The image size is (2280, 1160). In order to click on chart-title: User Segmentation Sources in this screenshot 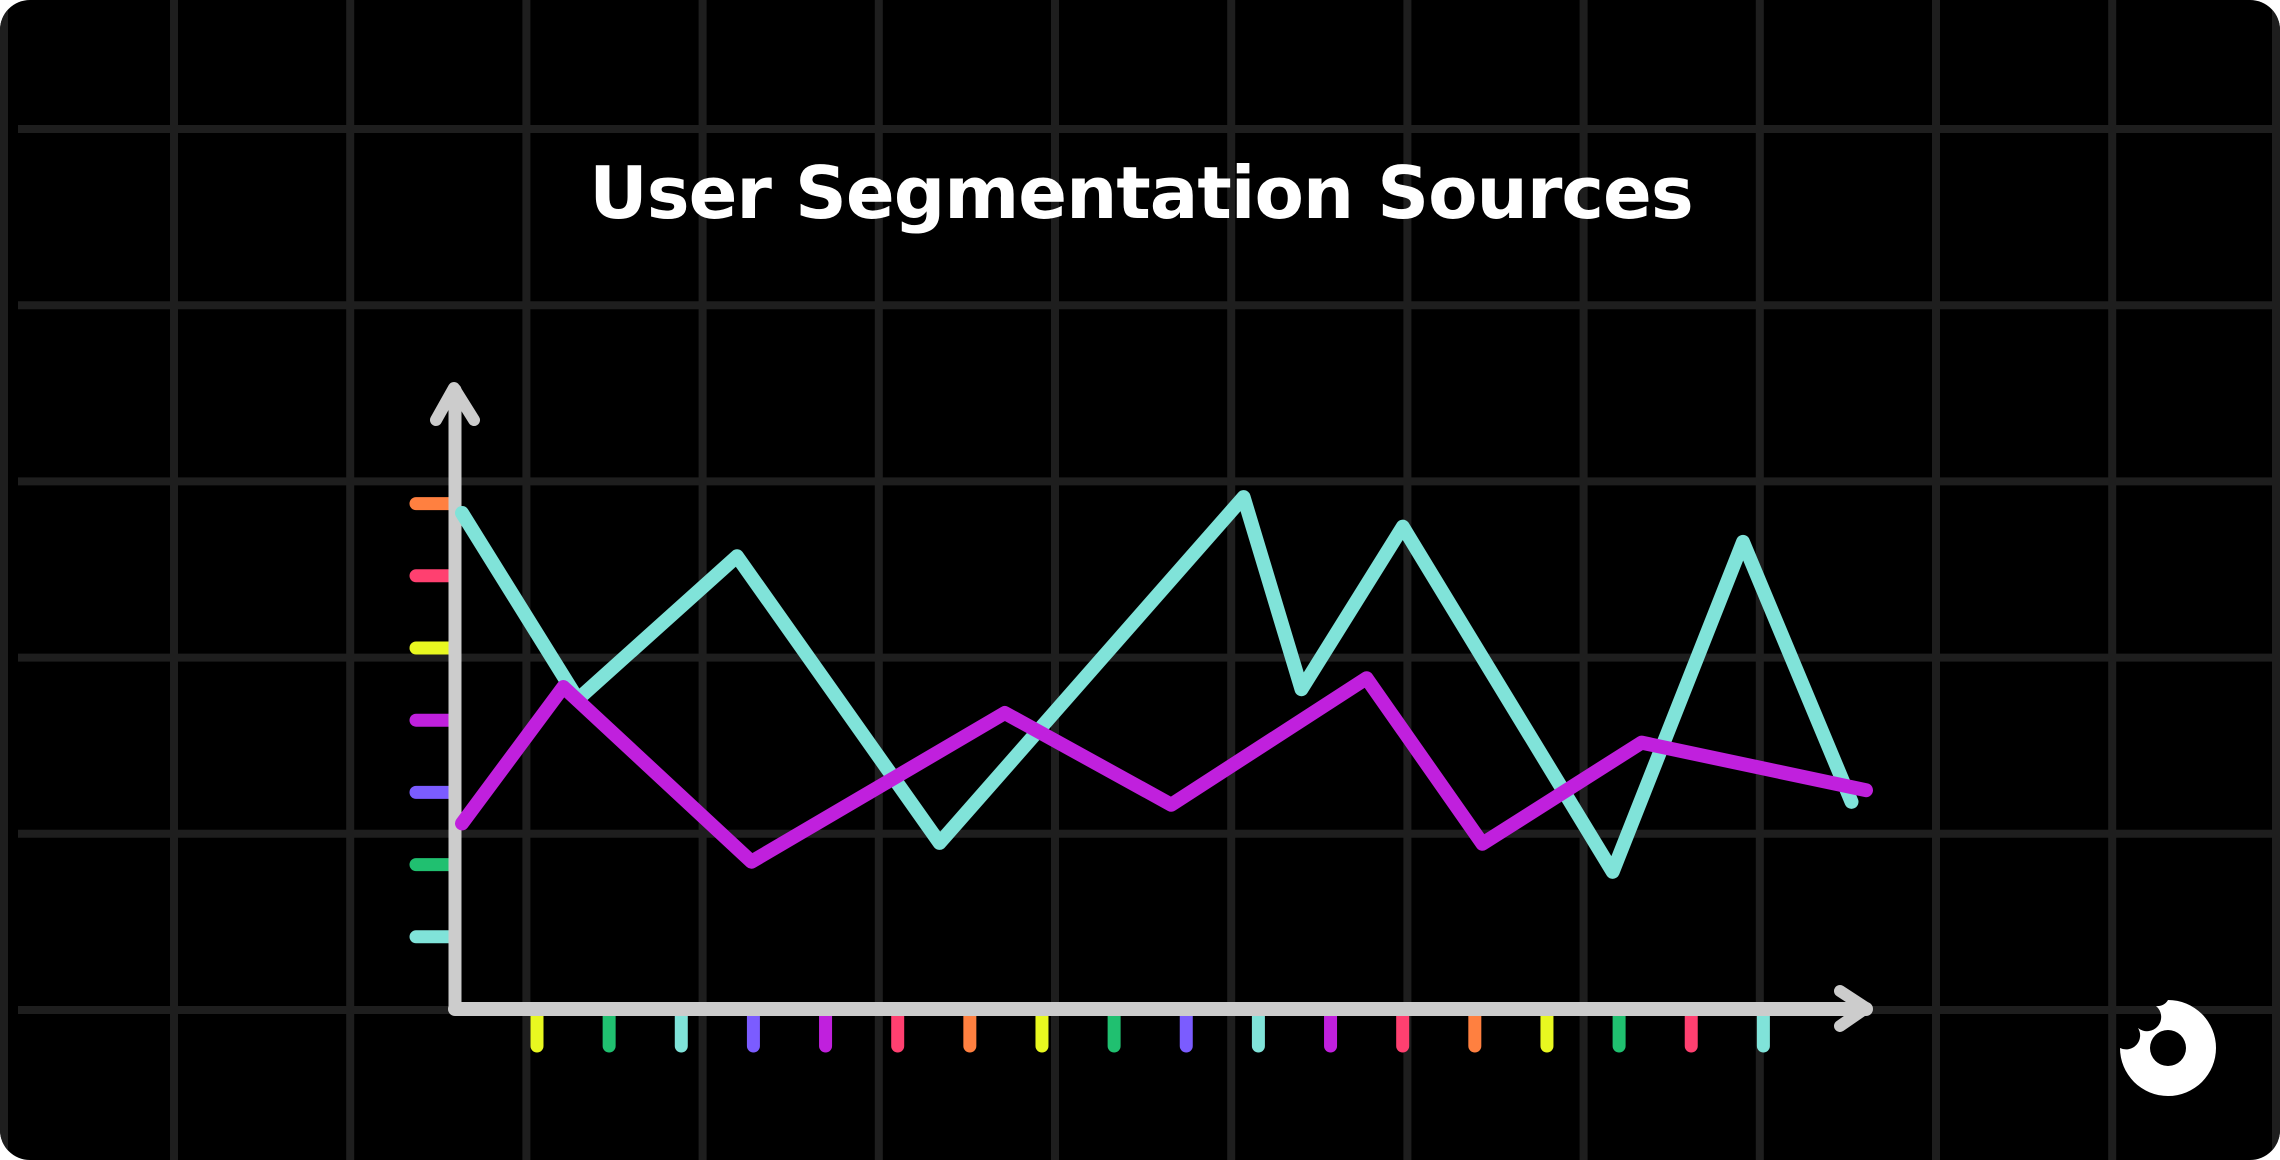, I will do `click(1141, 193)`.